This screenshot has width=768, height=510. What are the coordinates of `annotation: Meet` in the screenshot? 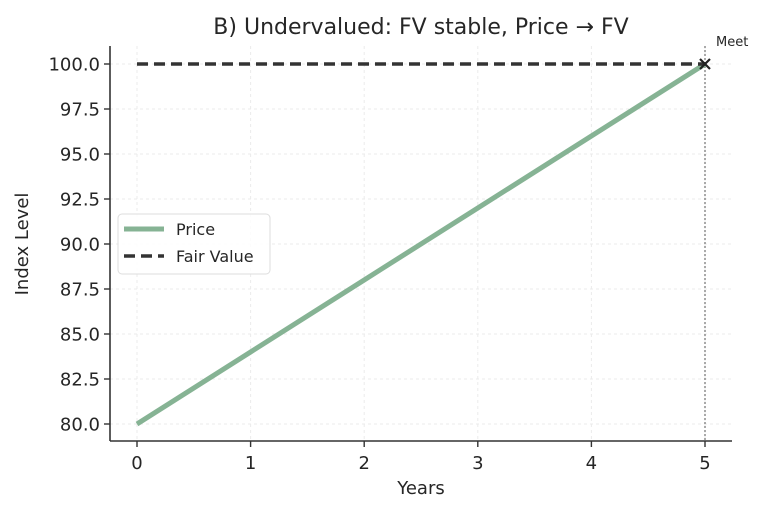 It's located at (723, 52).